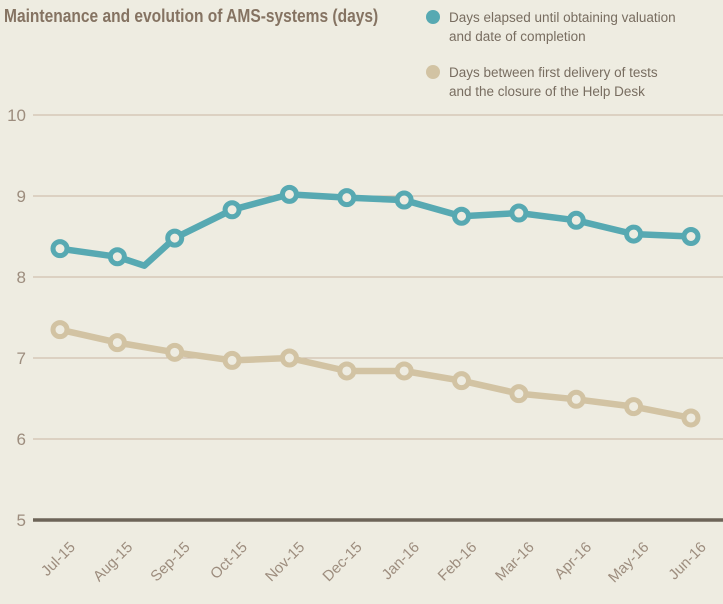  Describe the element at coordinates (375, 230) in the screenshot. I see `series-line-valuation` at that location.